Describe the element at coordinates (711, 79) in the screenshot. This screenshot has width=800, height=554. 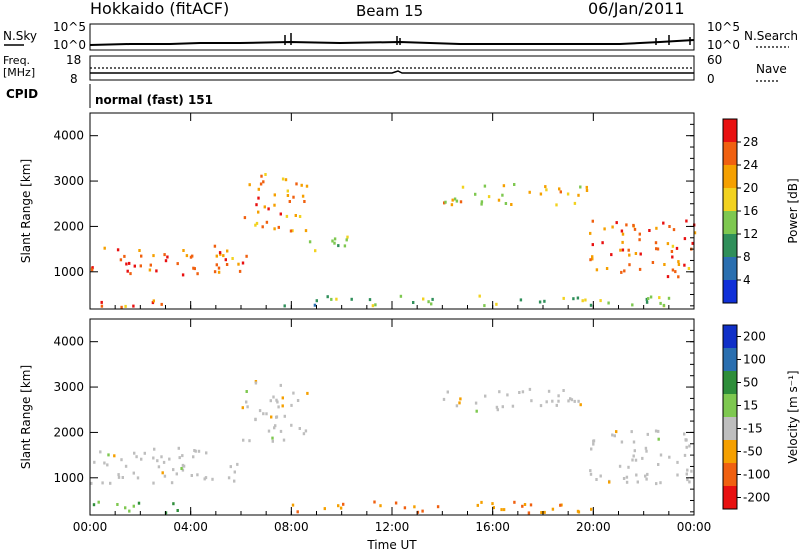
I see `nave-tick-low: 0` at that location.